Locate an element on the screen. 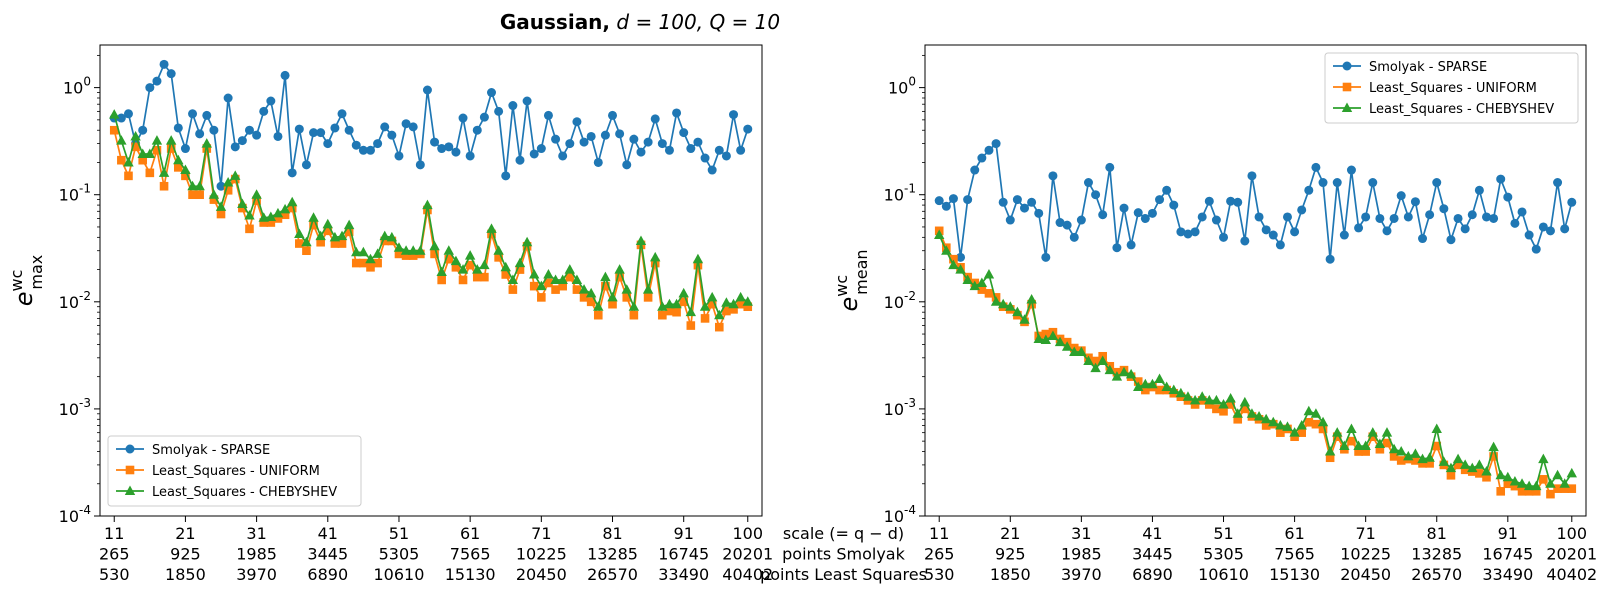 Image resolution: width=1600 pixels, height=600 pixels. x-tick-label: 3970 is located at coordinates (1081, 574).